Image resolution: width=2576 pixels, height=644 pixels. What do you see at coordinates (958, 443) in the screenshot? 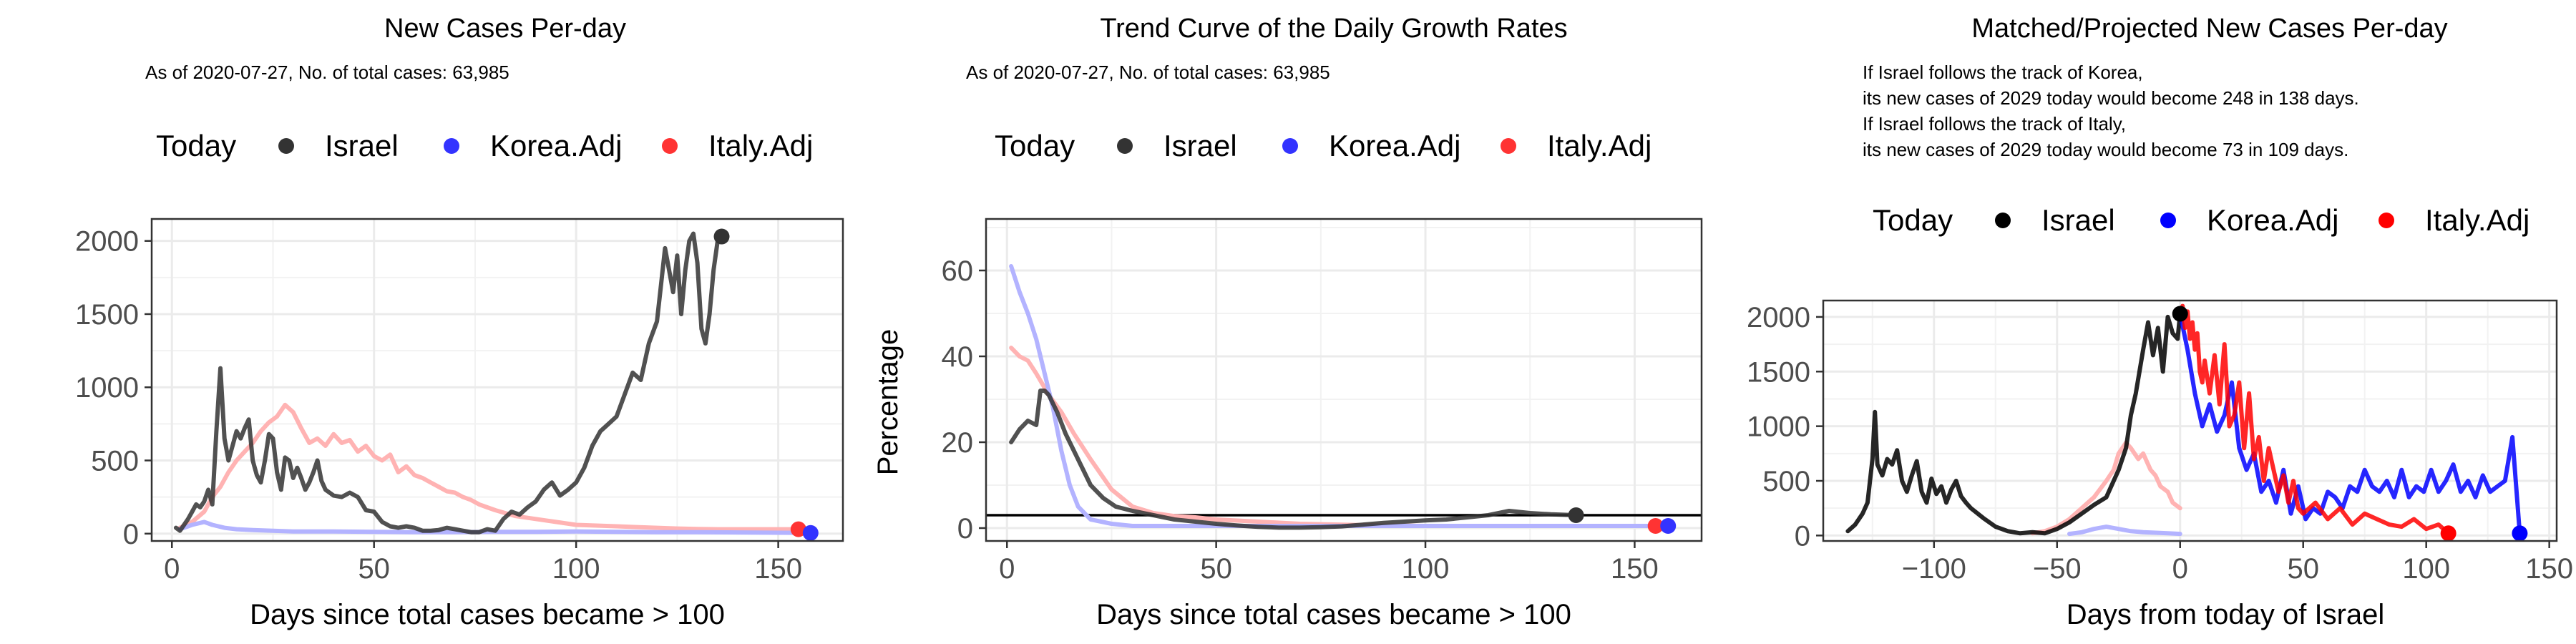
I see `y-tick-label: 20` at bounding box center [958, 443].